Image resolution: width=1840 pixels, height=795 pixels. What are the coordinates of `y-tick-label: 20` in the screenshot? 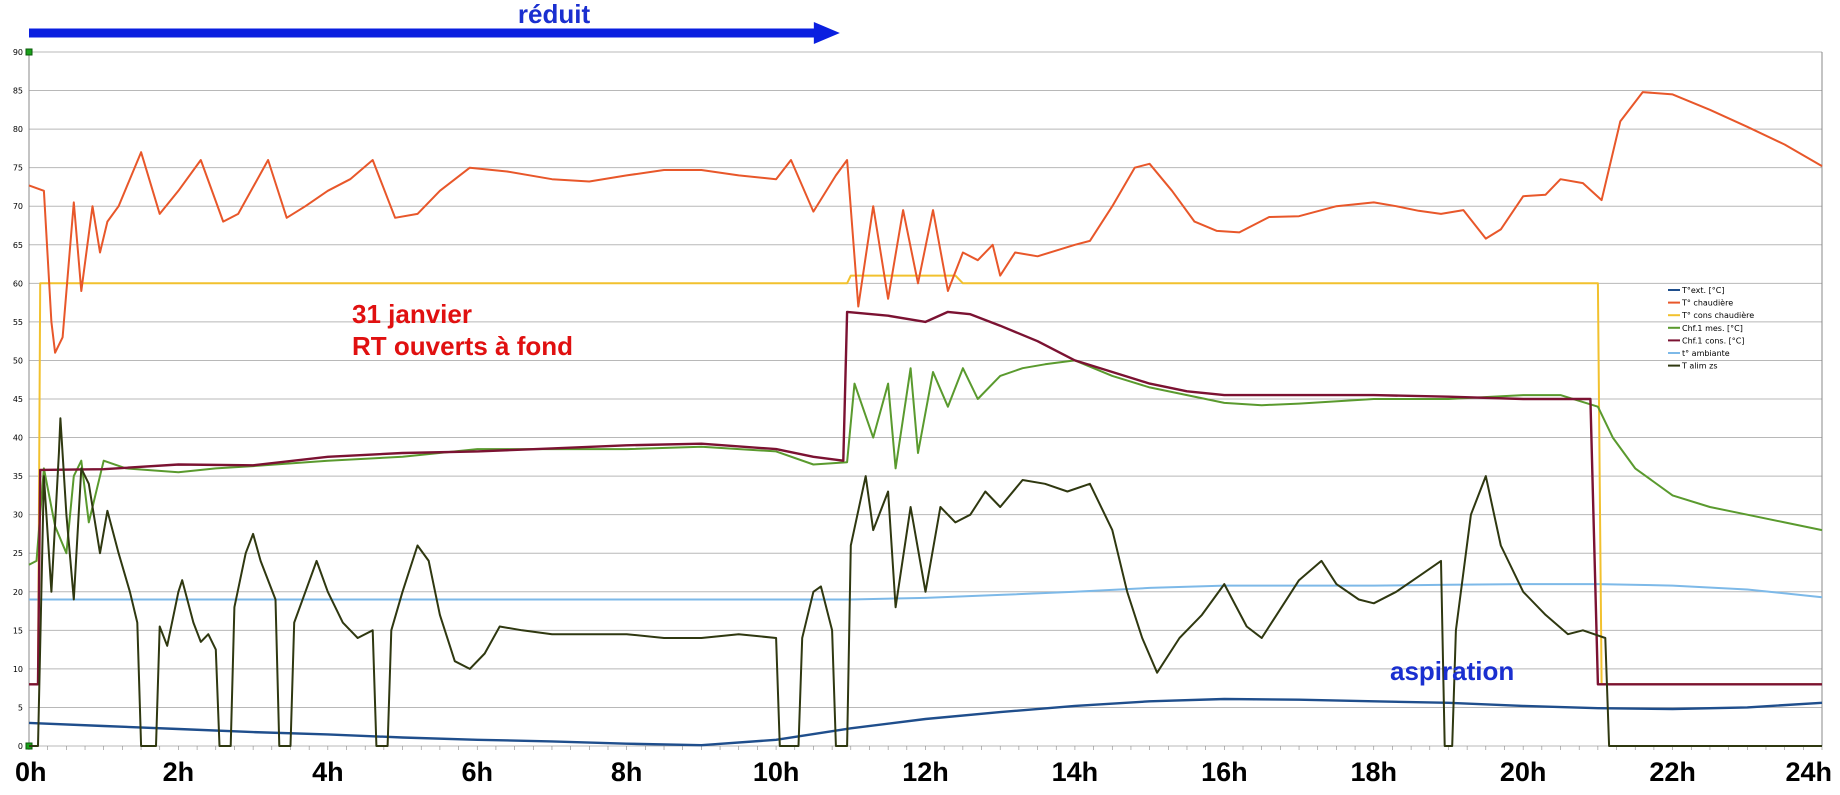 It's located at (18, 592).